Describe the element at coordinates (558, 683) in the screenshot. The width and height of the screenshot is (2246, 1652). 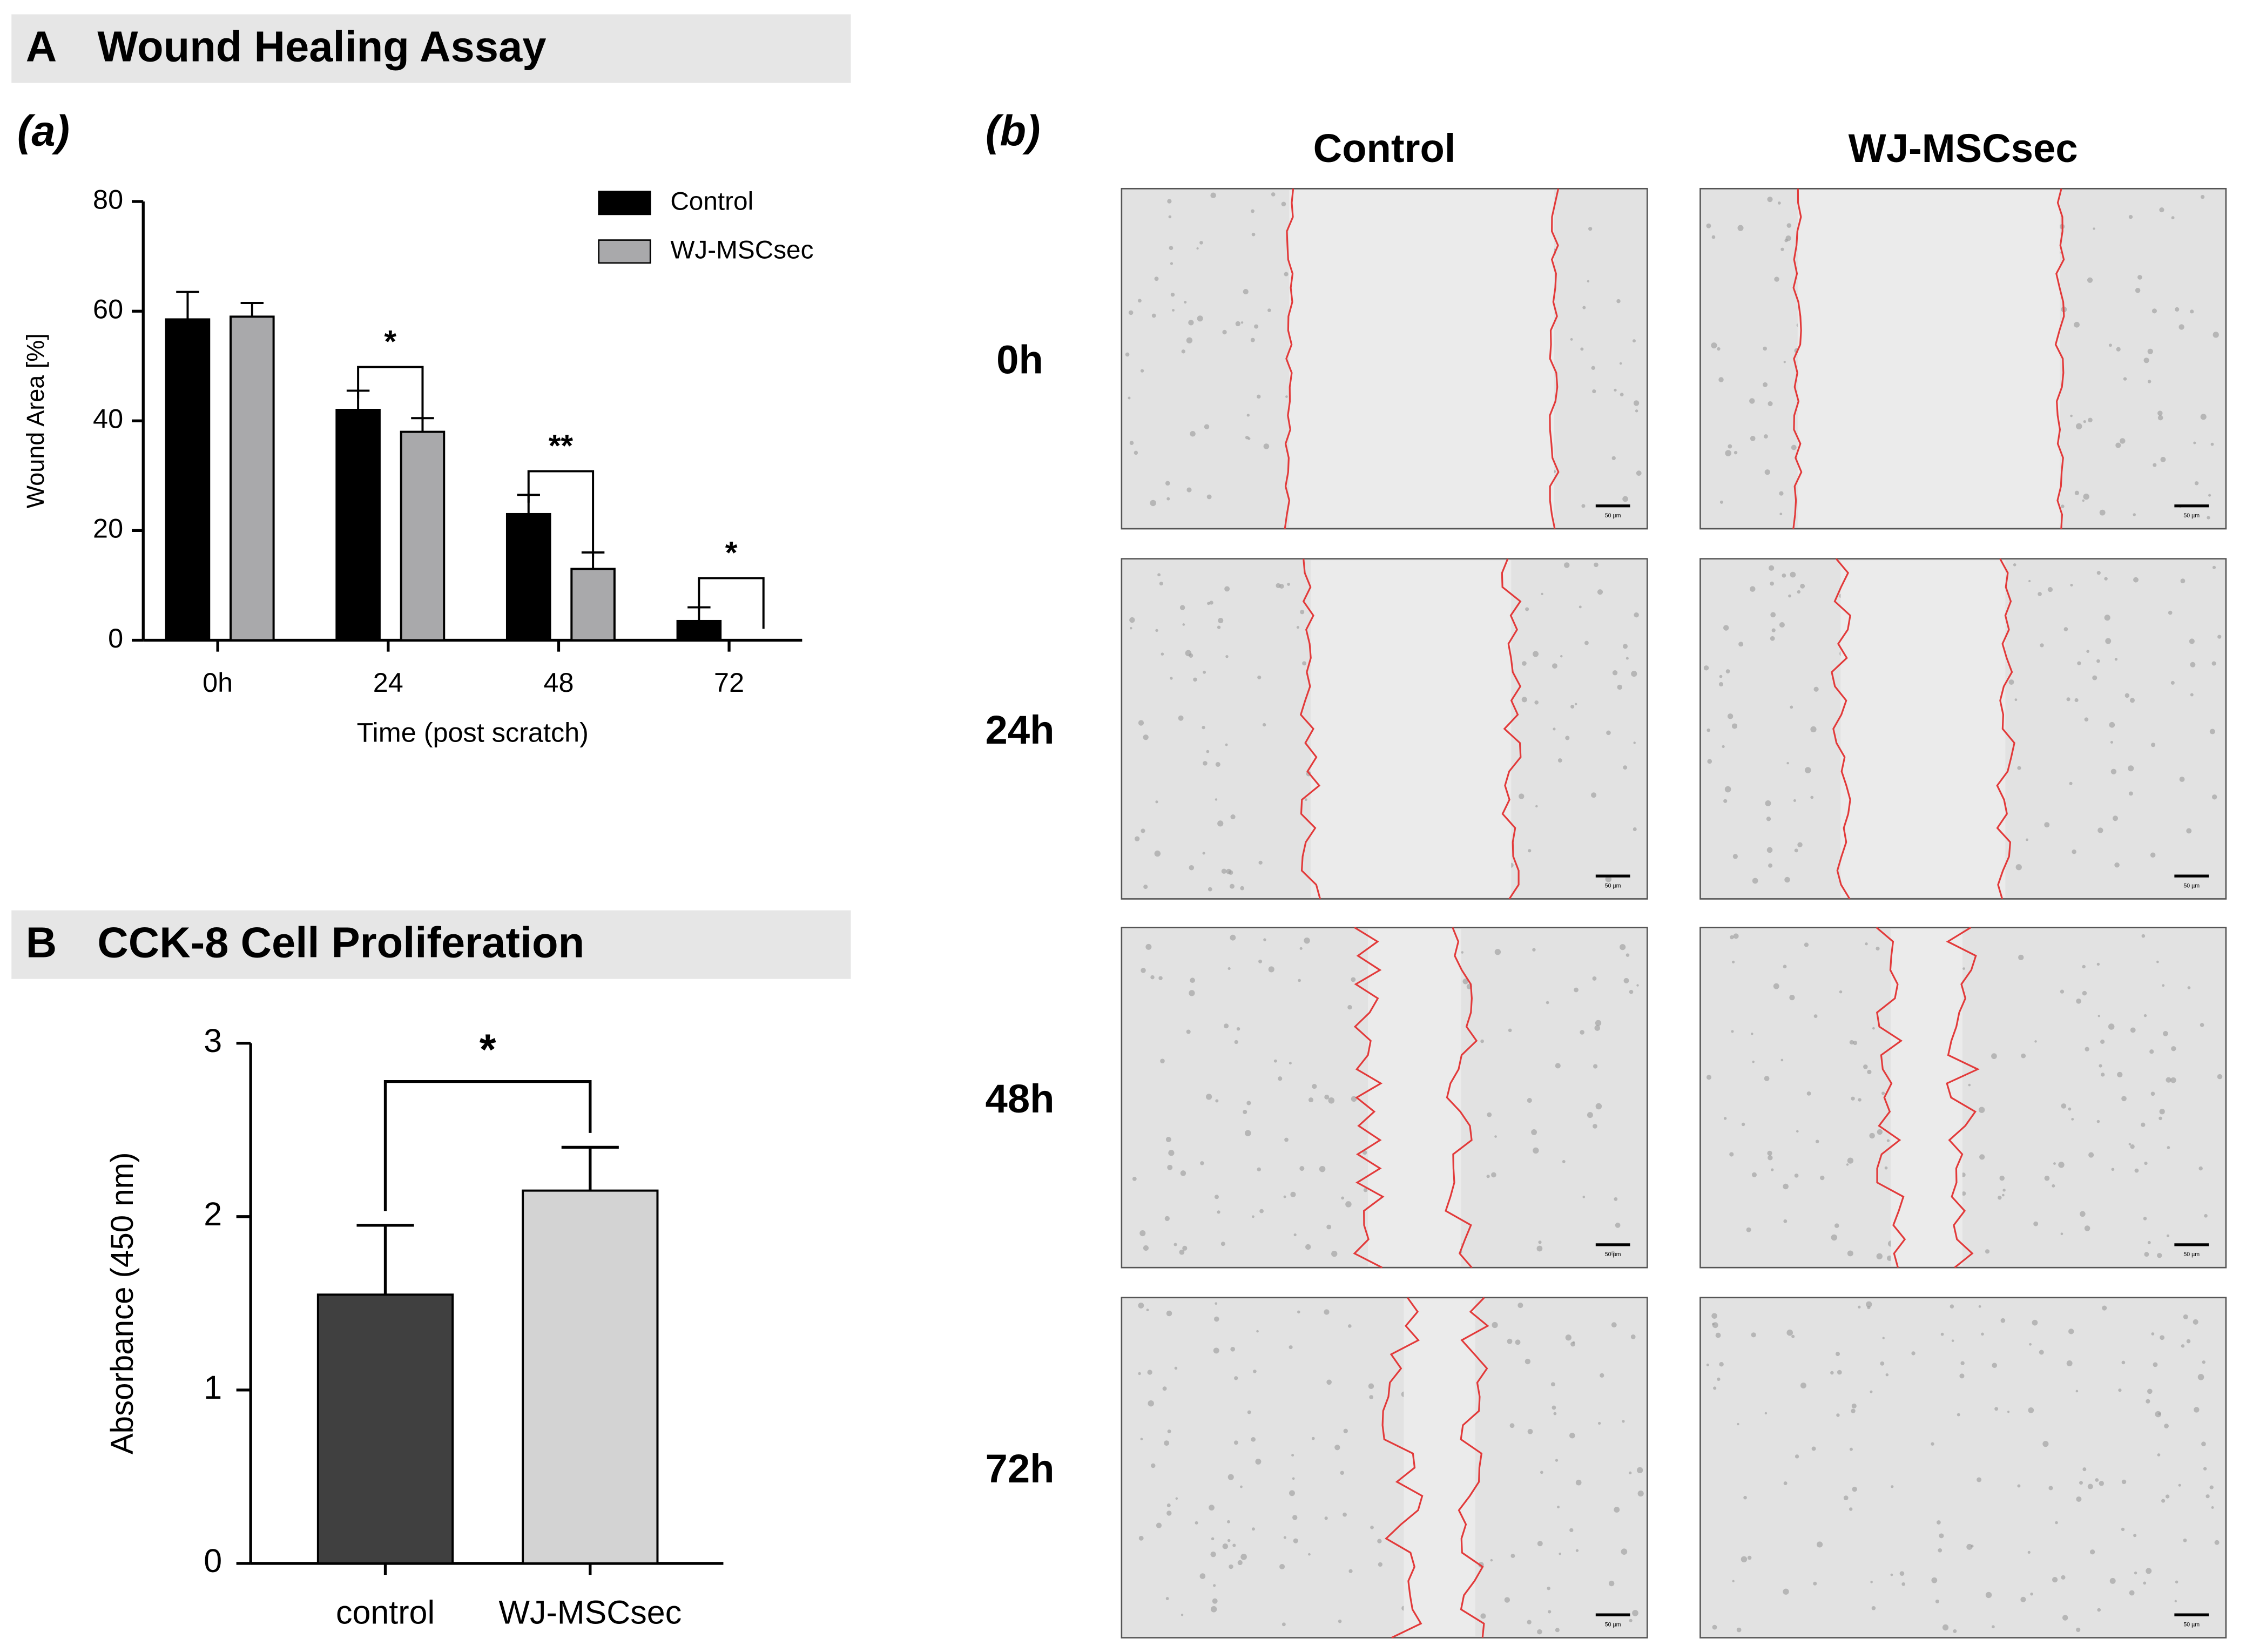
I see `x-tick-label: 48` at that location.